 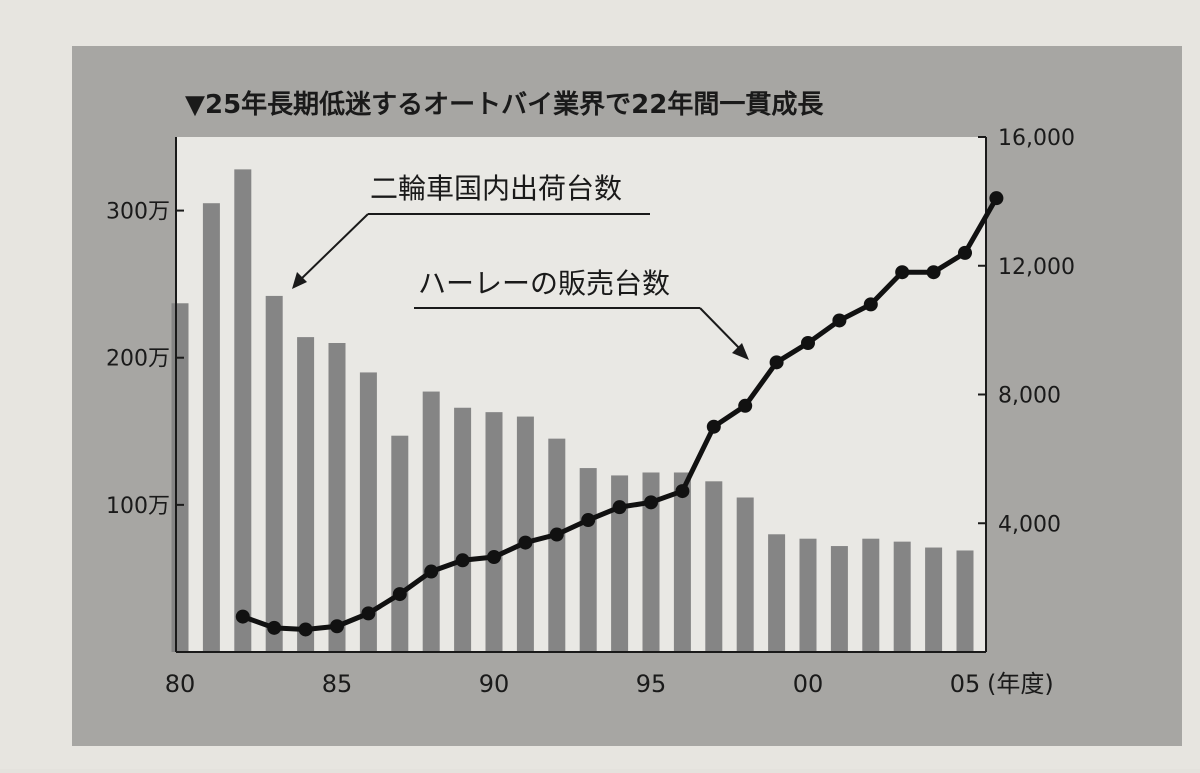 I want to click on annotation-shipments-arrowhead, so click(x=299, y=280).